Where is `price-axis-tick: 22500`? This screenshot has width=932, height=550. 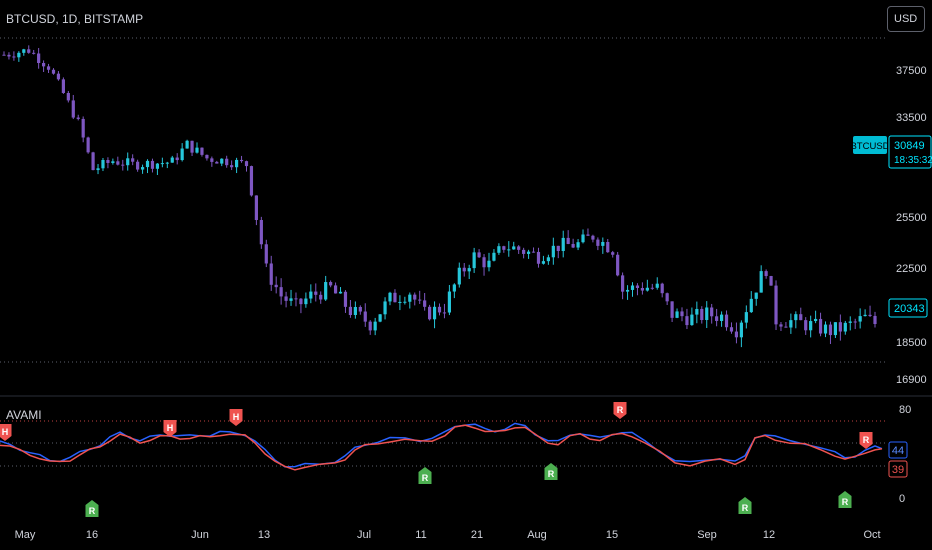
price-axis-tick: 22500 is located at coordinates (911, 269).